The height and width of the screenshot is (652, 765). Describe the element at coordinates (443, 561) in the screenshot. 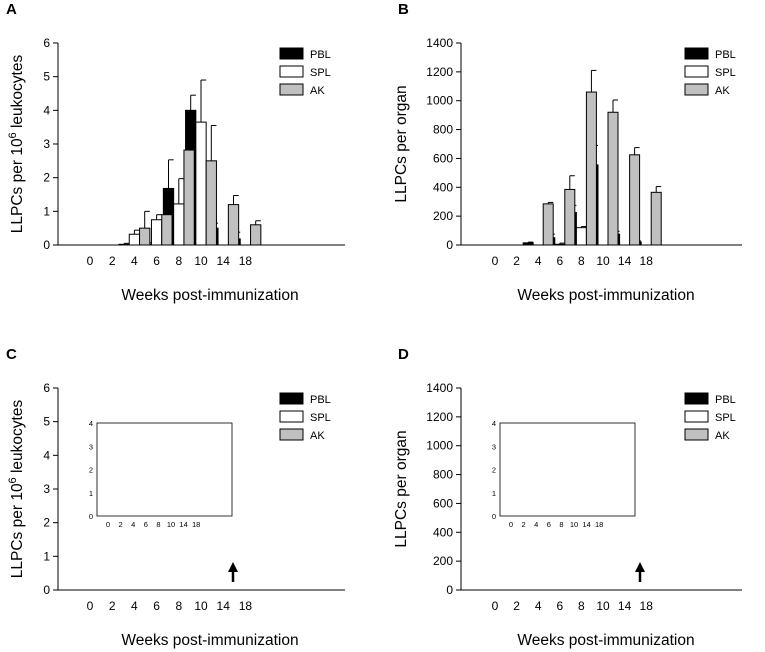

I see `y-tick-label: 200` at that location.